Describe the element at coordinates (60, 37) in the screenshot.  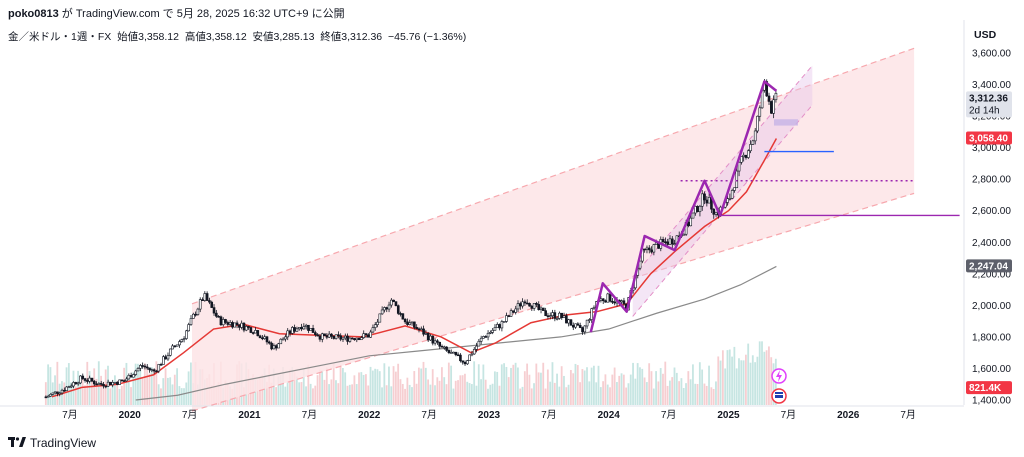
I see `symbol-name: 金／米ドル・1週・FX` at that location.